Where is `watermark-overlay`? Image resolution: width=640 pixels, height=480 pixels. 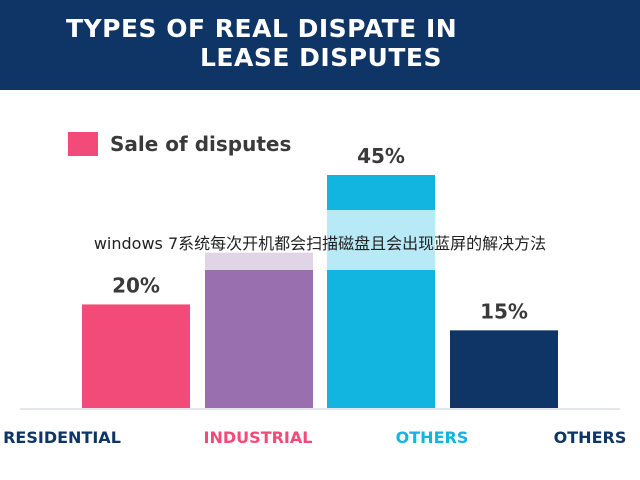
watermark-overlay is located at coordinates (320, 240).